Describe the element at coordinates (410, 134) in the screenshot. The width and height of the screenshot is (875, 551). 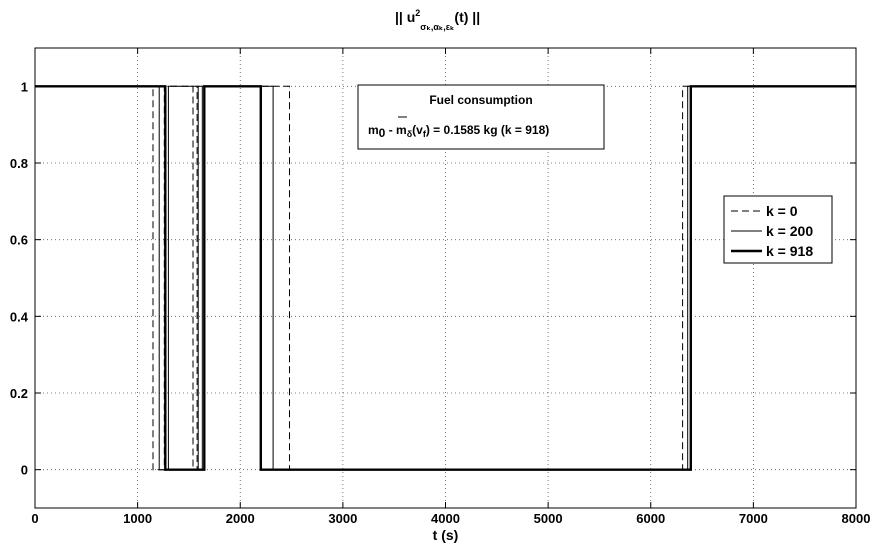
I see `formula-mbar-sub: δ` at that location.